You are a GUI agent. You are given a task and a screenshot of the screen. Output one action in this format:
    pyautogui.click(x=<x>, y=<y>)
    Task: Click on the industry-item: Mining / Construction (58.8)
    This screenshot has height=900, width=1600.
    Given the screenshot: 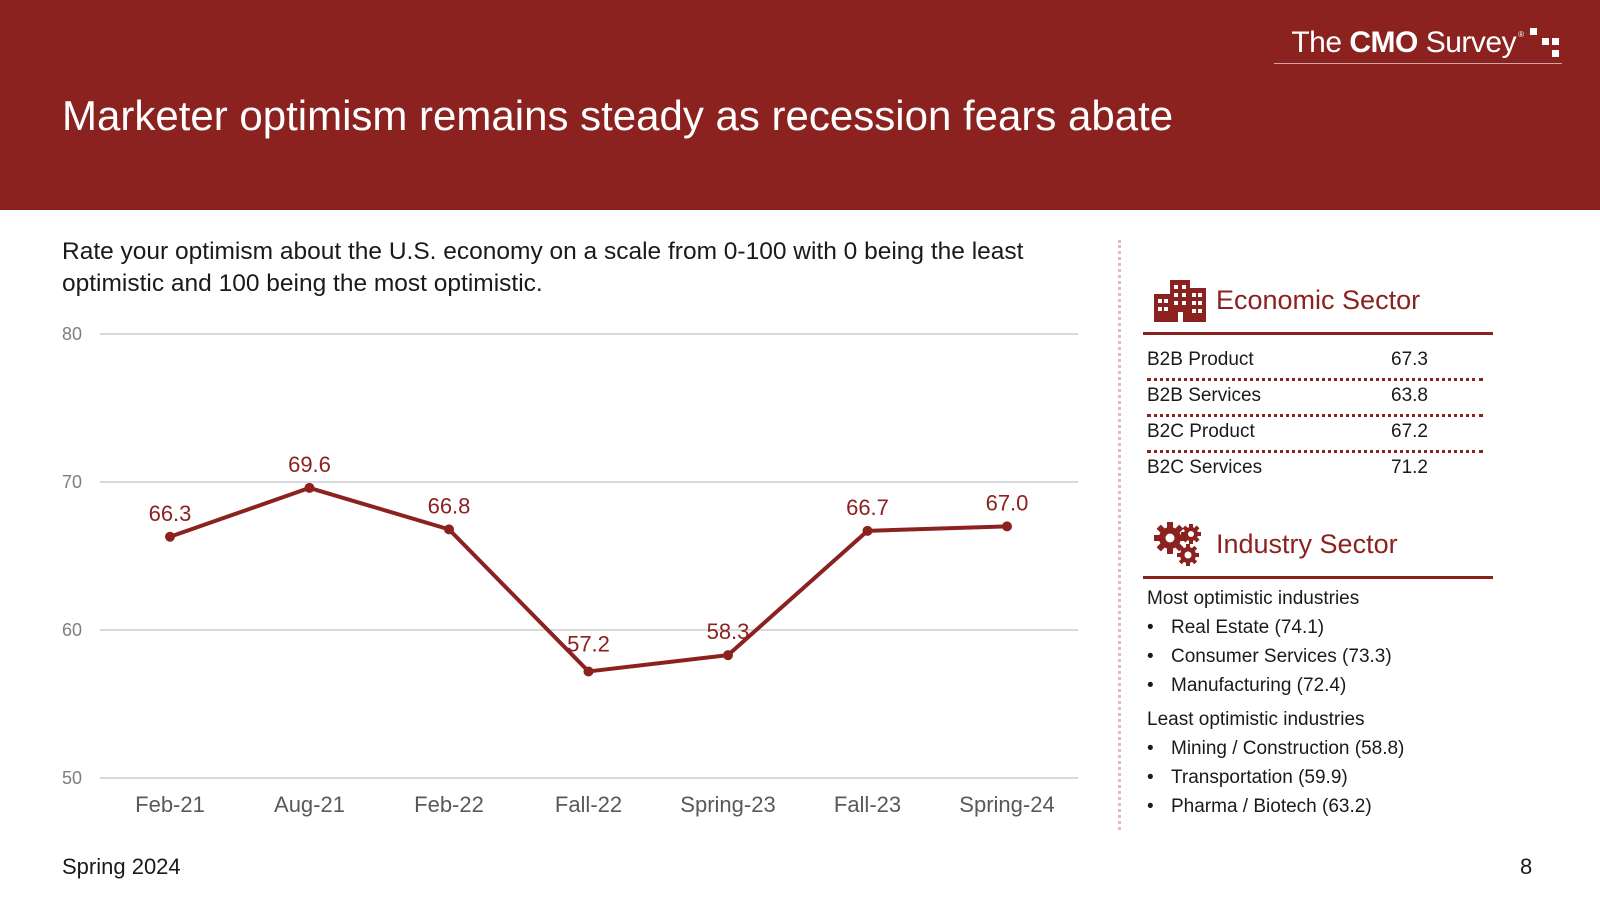 What is the action you would take?
    pyautogui.click(x=1288, y=748)
    